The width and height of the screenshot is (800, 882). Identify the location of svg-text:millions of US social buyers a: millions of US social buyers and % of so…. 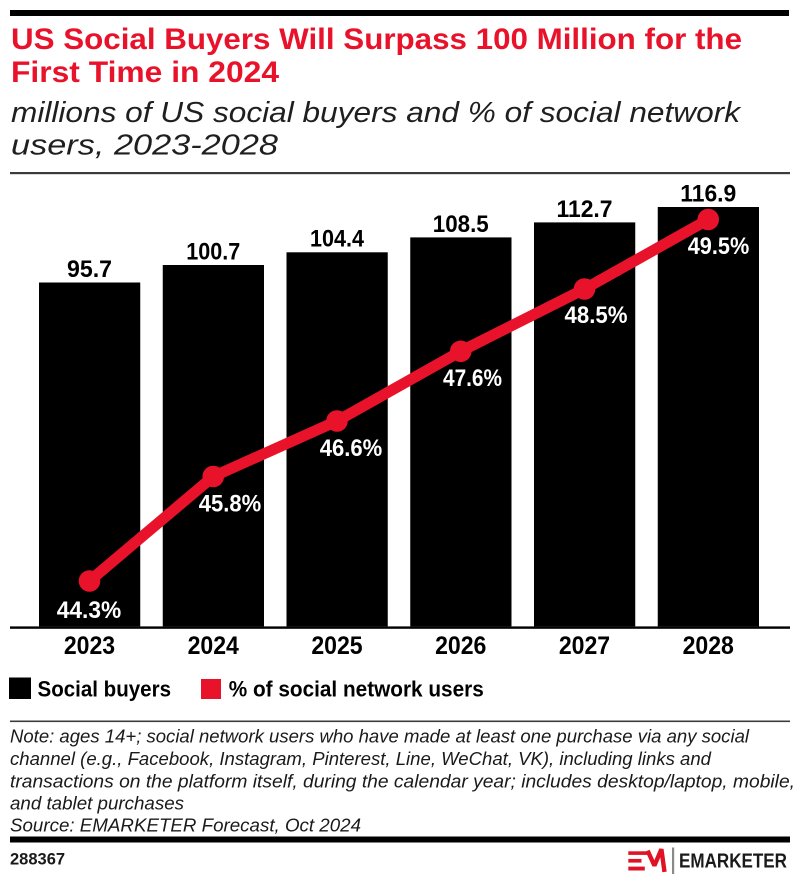
(376, 113).